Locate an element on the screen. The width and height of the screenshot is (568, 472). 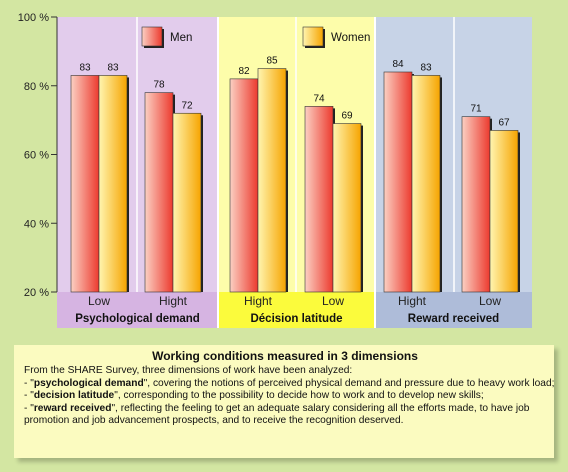
y-tick-label: 20 % is located at coordinates (36, 293).